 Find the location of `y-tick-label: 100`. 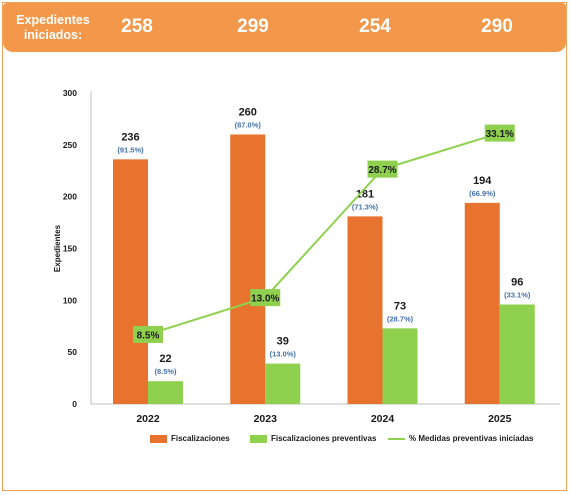

y-tick-label: 100 is located at coordinates (70, 300).